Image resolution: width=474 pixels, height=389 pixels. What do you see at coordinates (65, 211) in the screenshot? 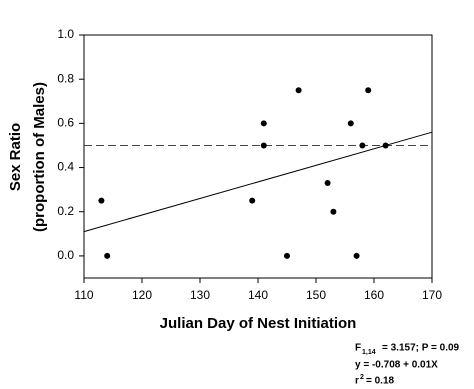
I see `y-tick-label: 0.2` at bounding box center [65, 211].